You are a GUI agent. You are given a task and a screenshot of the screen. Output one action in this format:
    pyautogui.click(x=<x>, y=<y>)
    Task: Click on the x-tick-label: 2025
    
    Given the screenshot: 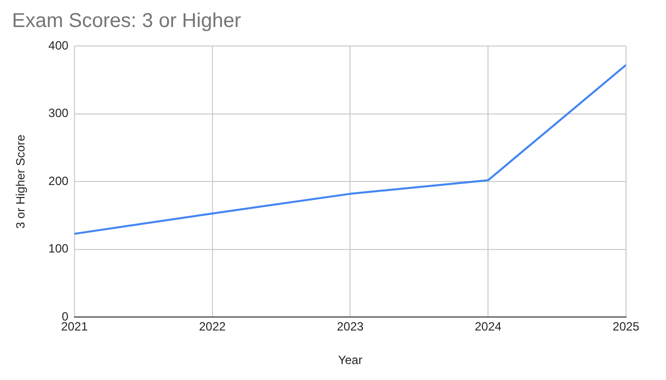 What is the action you would take?
    pyautogui.click(x=626, y=327)
    